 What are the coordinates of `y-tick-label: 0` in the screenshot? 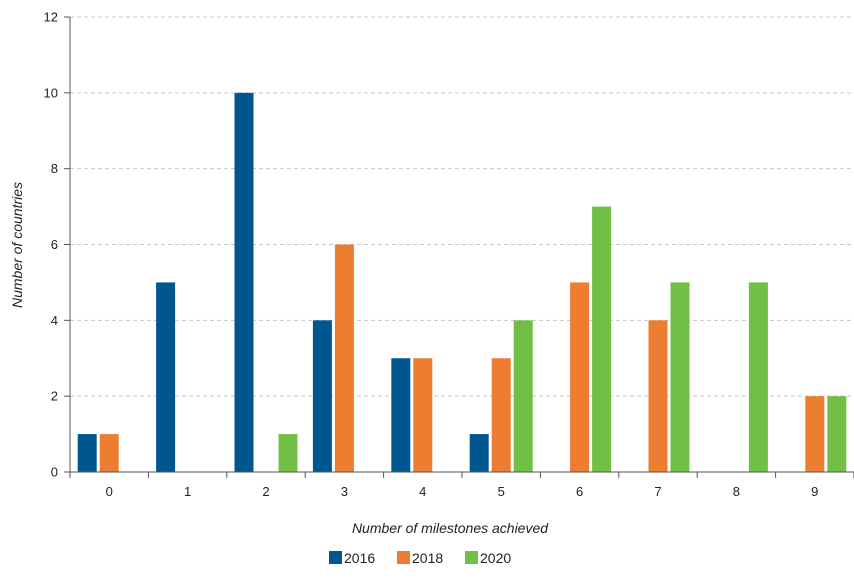 It's located at (54, 472).